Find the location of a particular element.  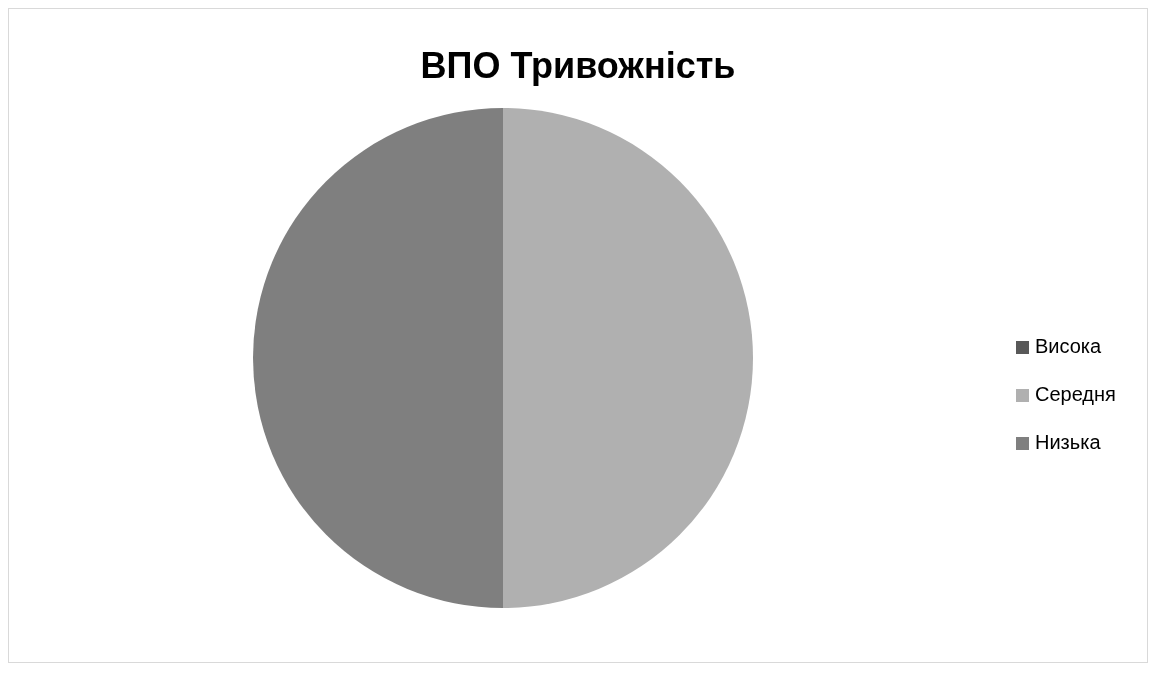

legend-label: Середня is located at coordinates (1075, 394).